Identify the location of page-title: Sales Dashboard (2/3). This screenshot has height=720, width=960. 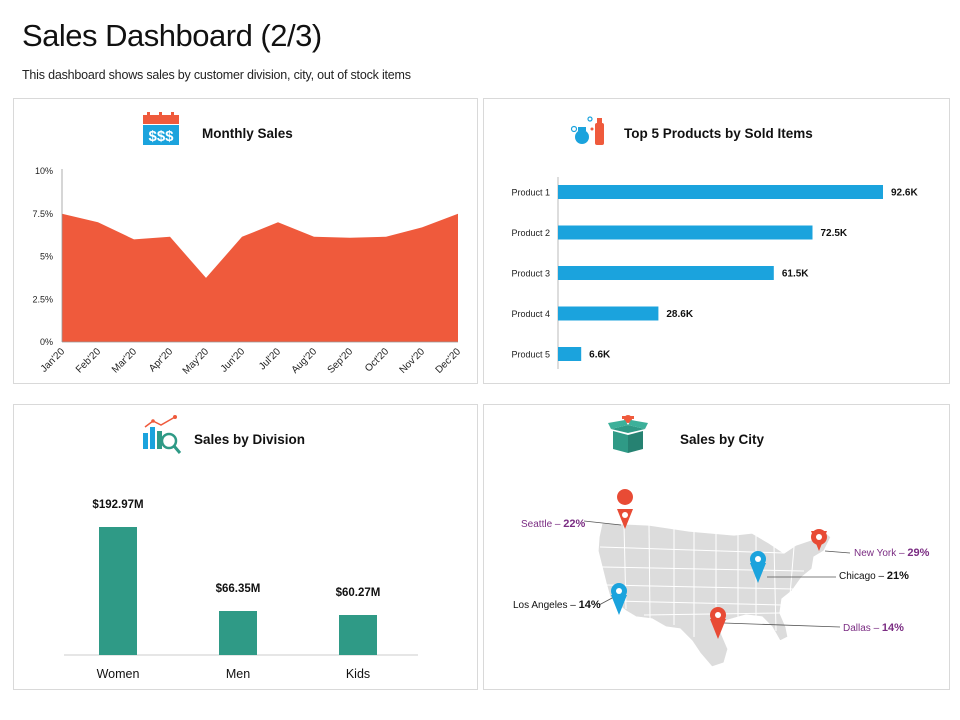
(172, 35).